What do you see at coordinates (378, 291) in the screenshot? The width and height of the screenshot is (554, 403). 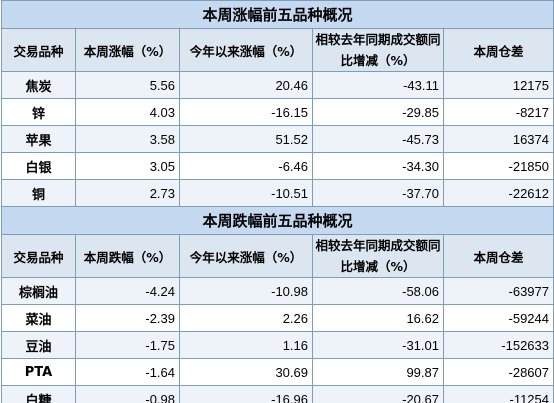 I see `yoy-turnover: -58.06` at bounding box center [378, 291].